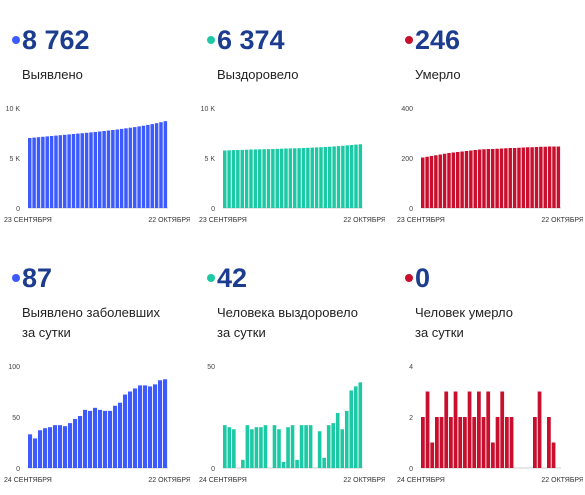 This screenshot has width=585, height=495. I want to click on panel-total-cases: 8 762 Выявлено, so click(107, 130).